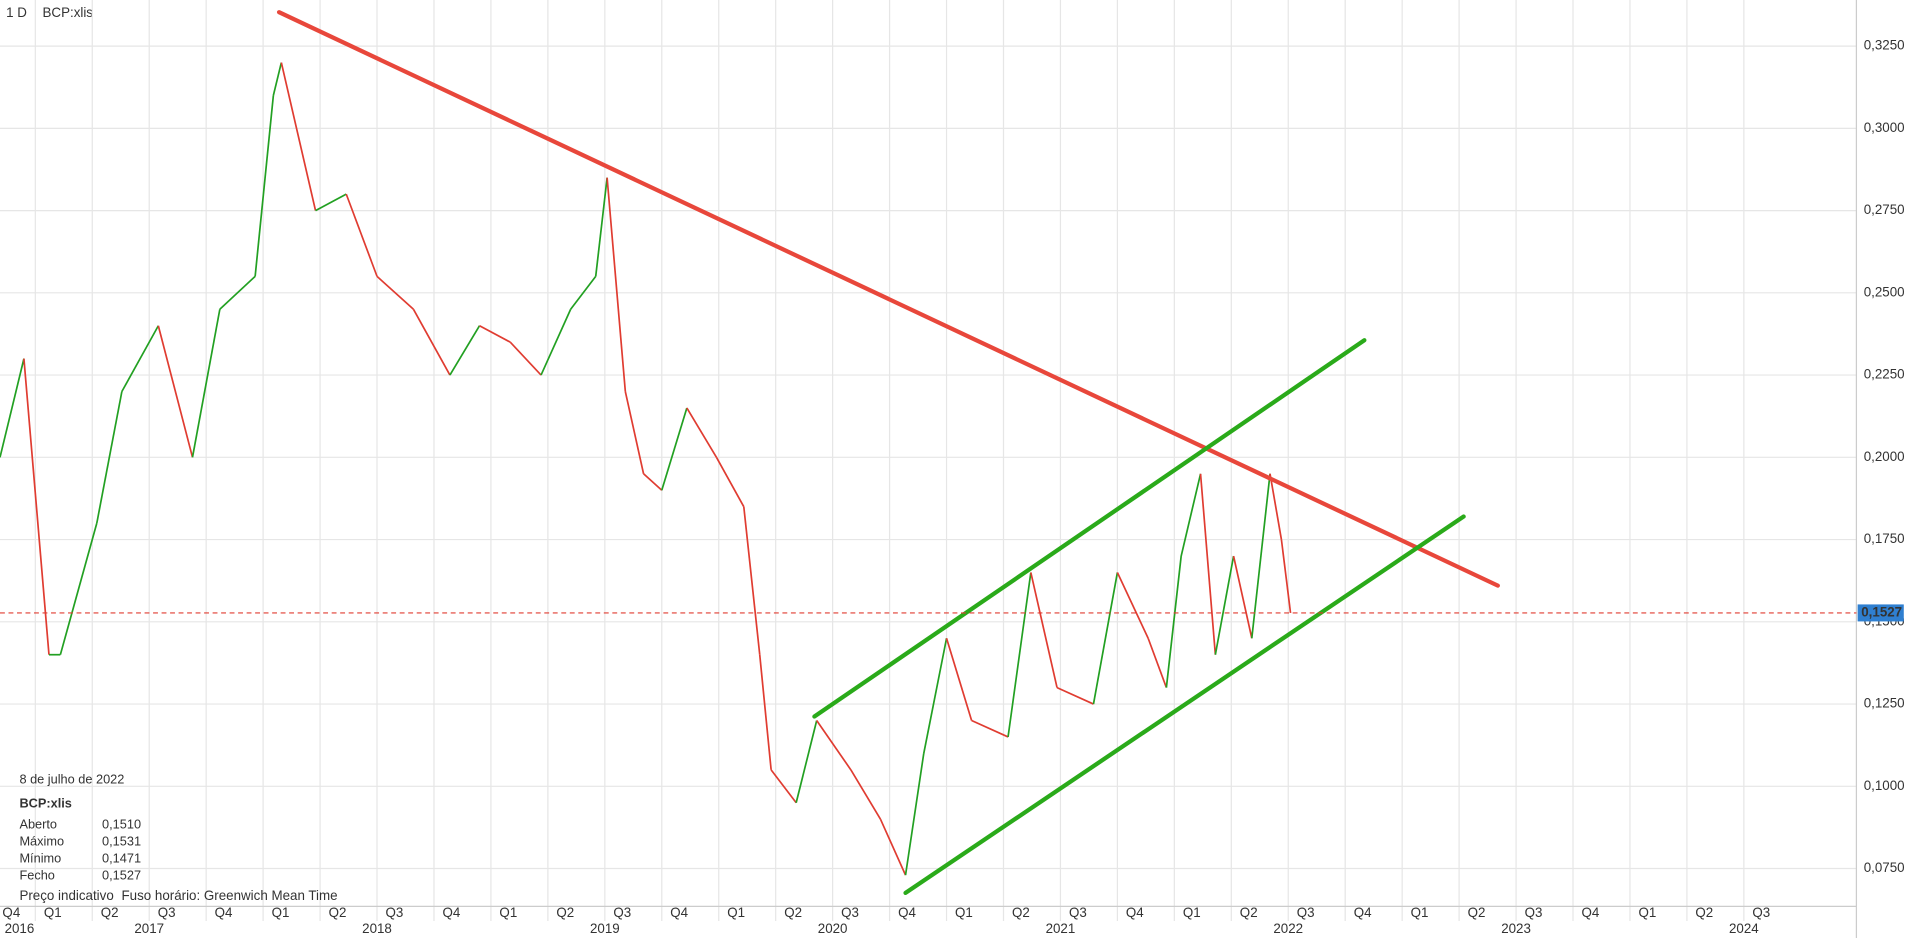 This screenshot has height=938, width=1905. What do you see at coordinates (377, 928) in the screenshot?
I see `year-label: 2018` at bounding box center [377, 928].